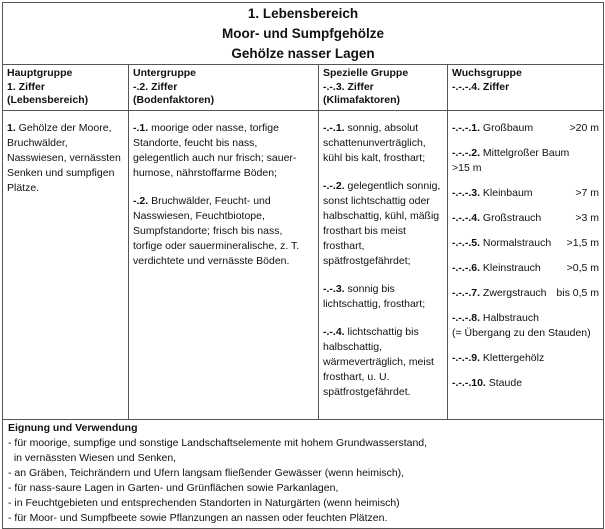 The image size is (605, 529). What do you see at coordinates (516, 242) in the screenshot?
I see `entry-label: Normalstrauch` at bounding box center [516, 242].